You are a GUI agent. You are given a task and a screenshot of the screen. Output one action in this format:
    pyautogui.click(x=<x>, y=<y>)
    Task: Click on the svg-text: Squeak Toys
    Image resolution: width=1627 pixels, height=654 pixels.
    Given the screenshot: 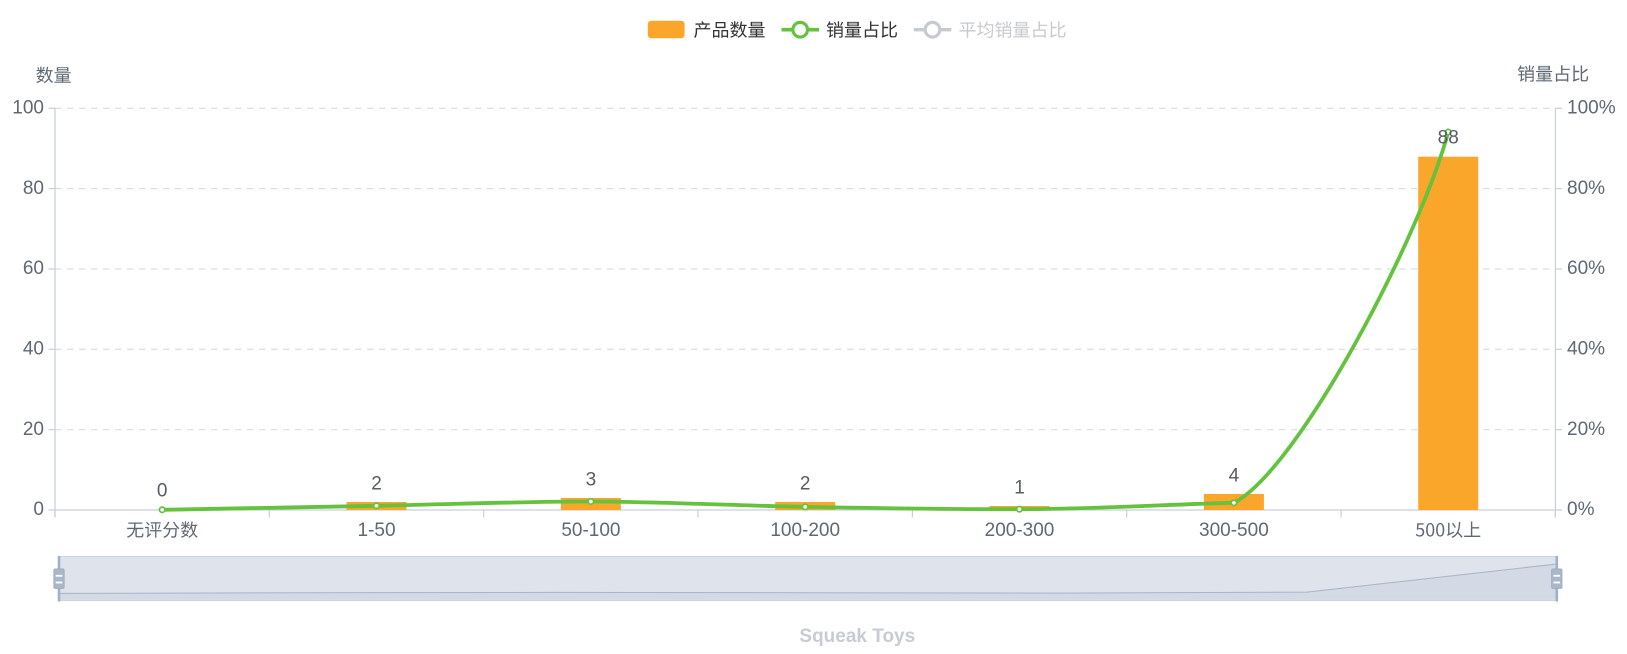 What is the action you would take?
    pyautogui.click(x=857, y=636)
    